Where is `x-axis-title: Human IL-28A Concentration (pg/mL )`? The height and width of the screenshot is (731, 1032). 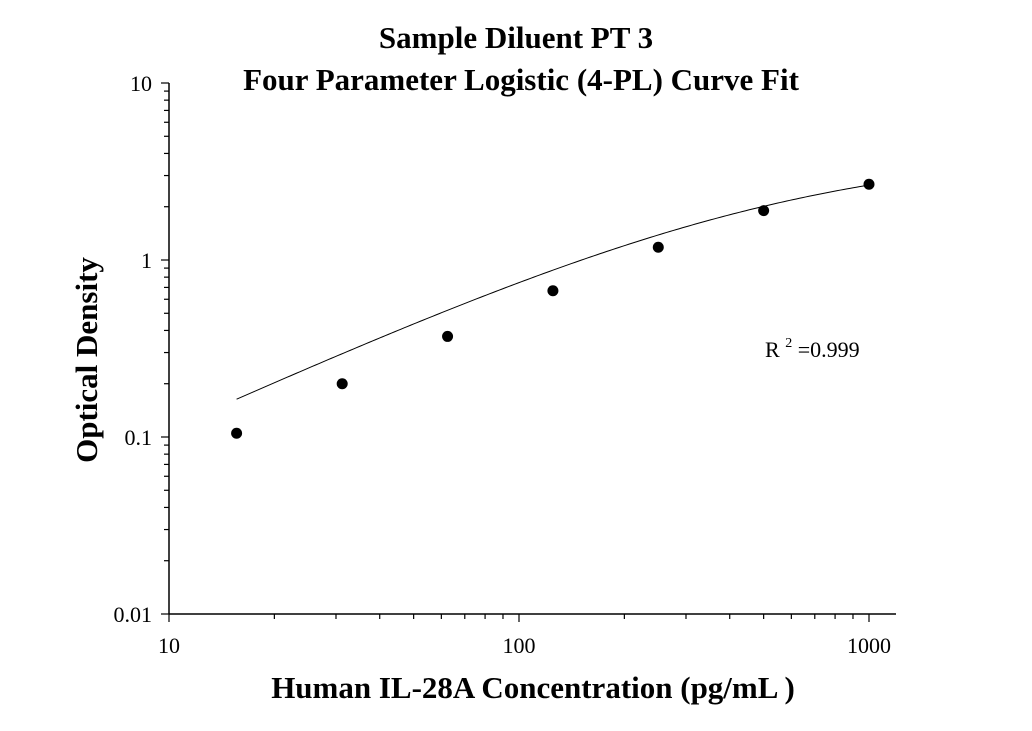 x-axis-title: Human IL-28A Concentration (pg/mL ) is located at coordinates (533, 687).